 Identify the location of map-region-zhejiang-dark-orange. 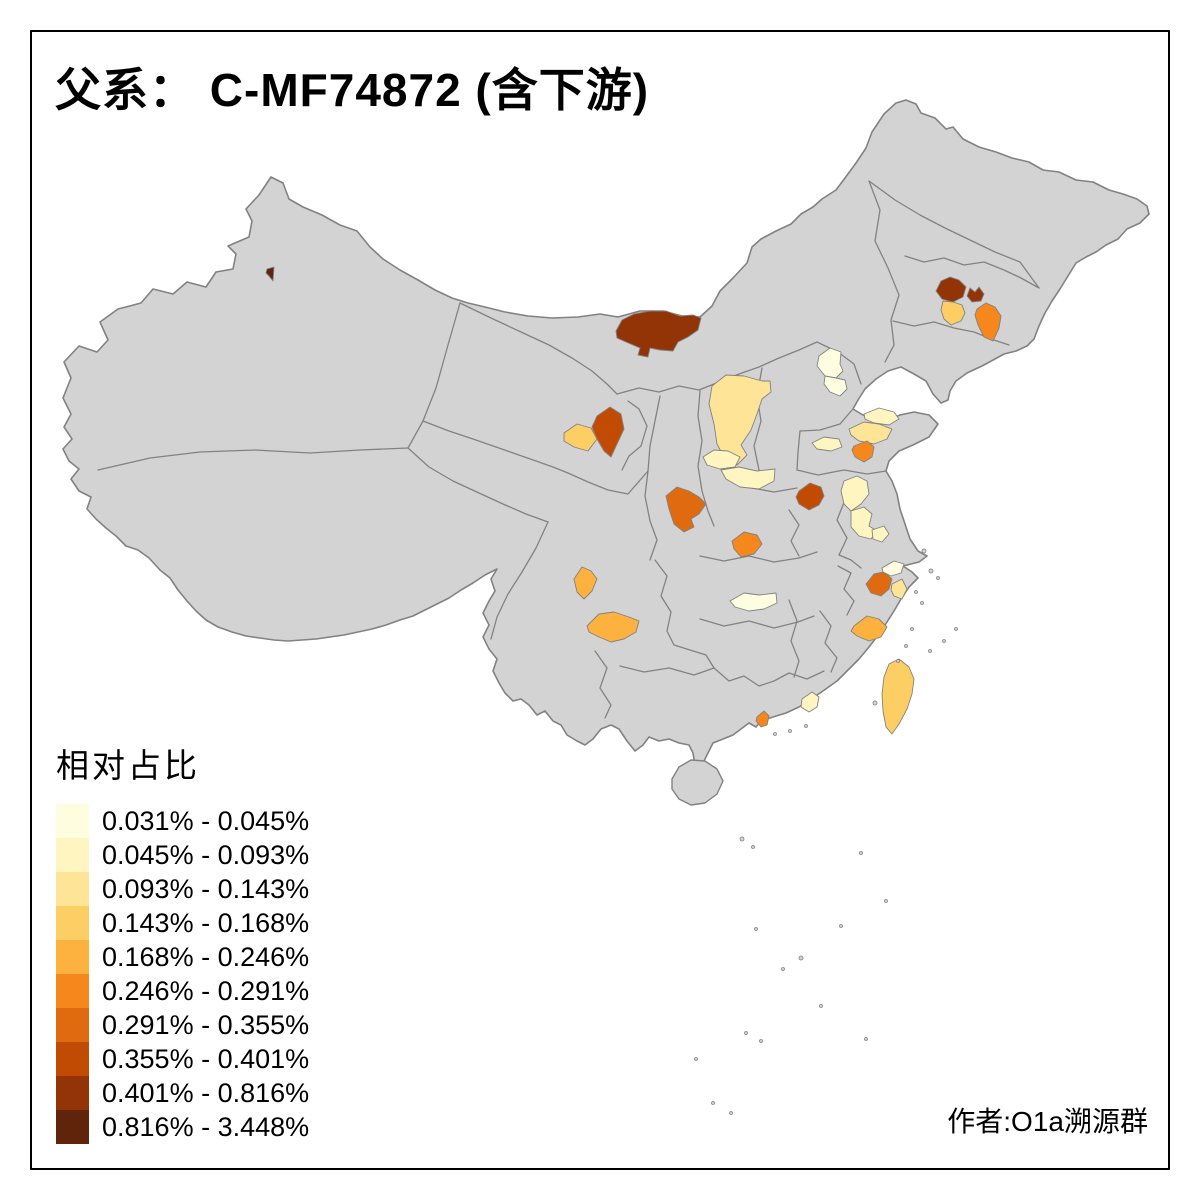
(879, 584).